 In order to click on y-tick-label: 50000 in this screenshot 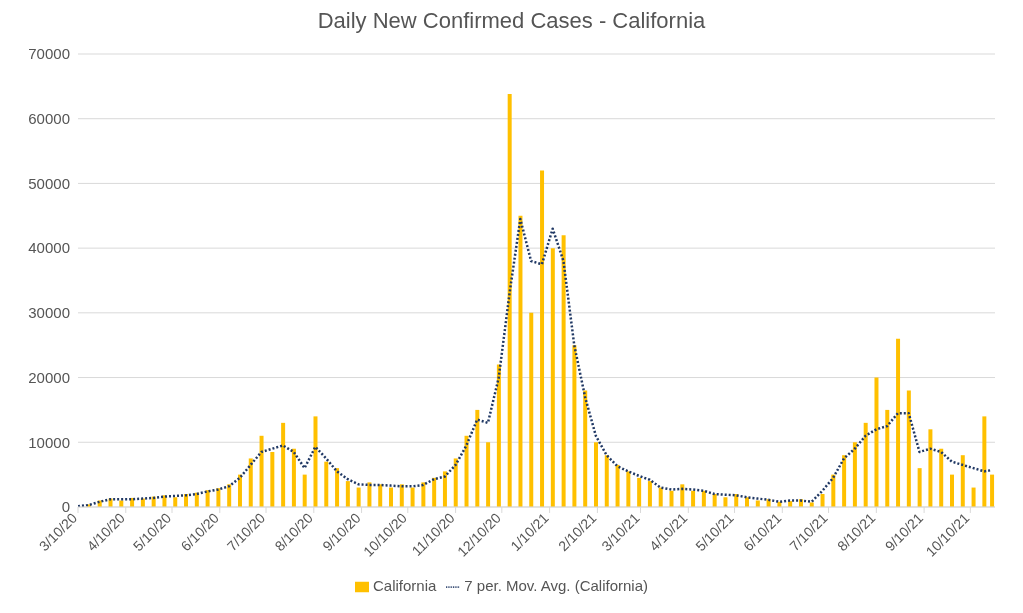, I will do `click(49, 183)`.